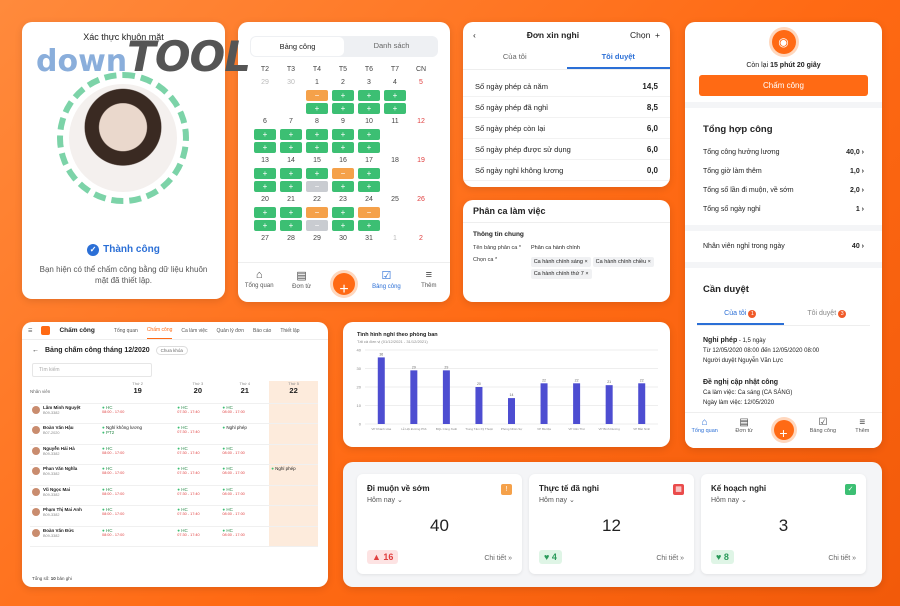  I want to click on day-number: 24, so click(369, 199).